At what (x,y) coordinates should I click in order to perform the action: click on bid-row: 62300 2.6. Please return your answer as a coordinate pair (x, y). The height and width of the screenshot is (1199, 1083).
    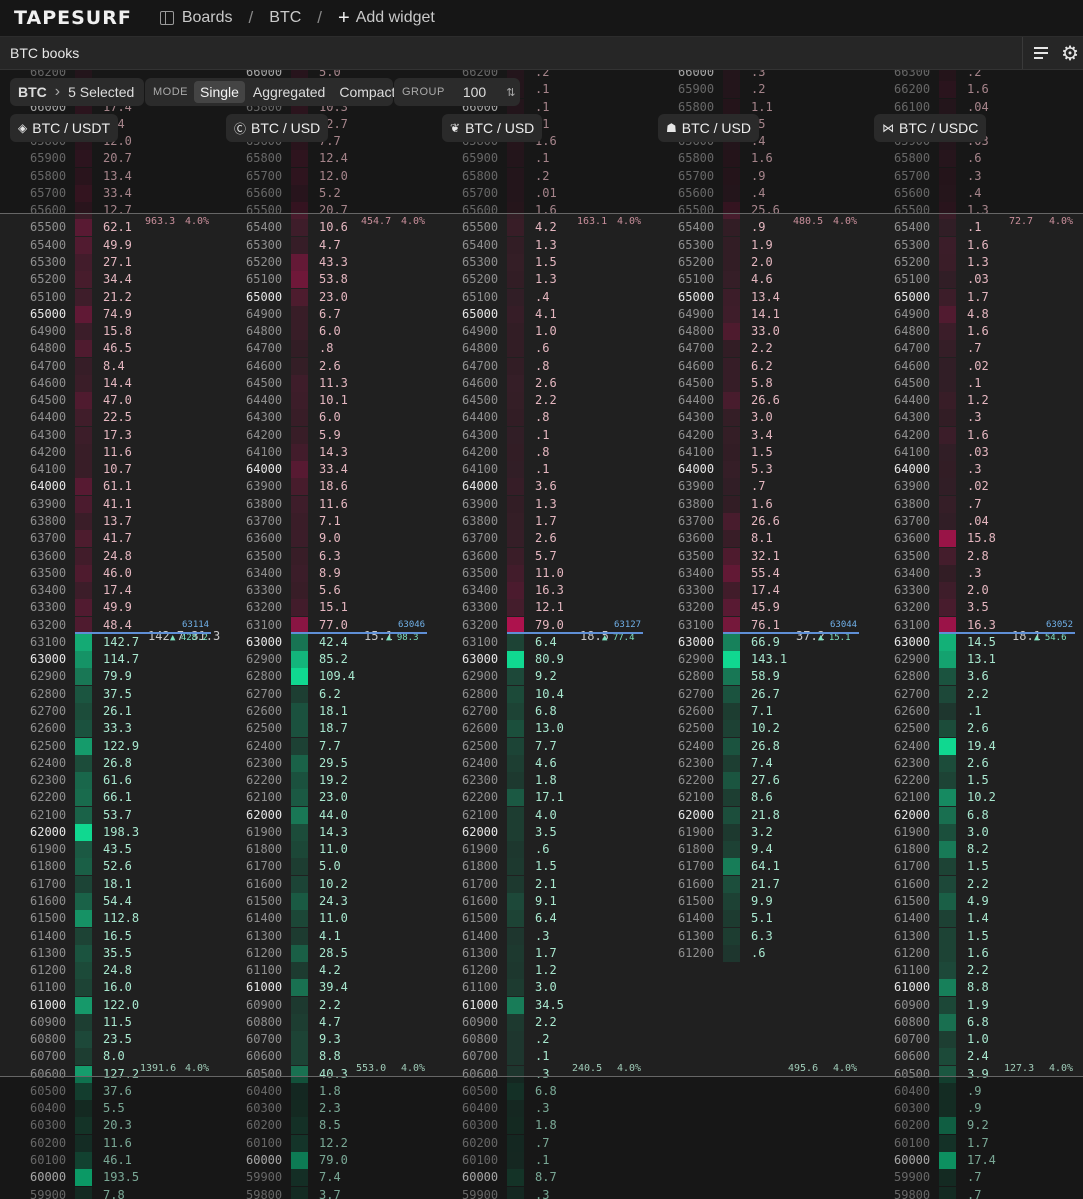
    Looking at the image, I should click on (972, 763).